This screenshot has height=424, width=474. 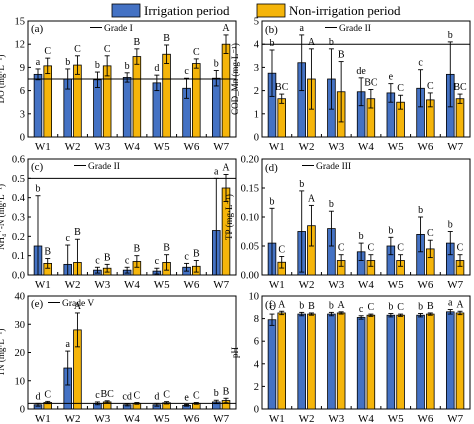 I want to click on y-axis-label: COD_Mn (mg·L⁻¹), so click(x=235, y=79).